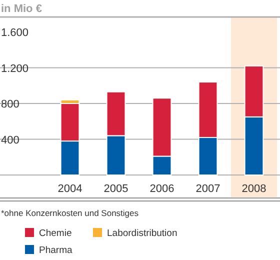 The image size is (280, 260). Describe the element at coordinates (162, 189) in the screenshot. I see `x-tick-label: 2006` at that location.